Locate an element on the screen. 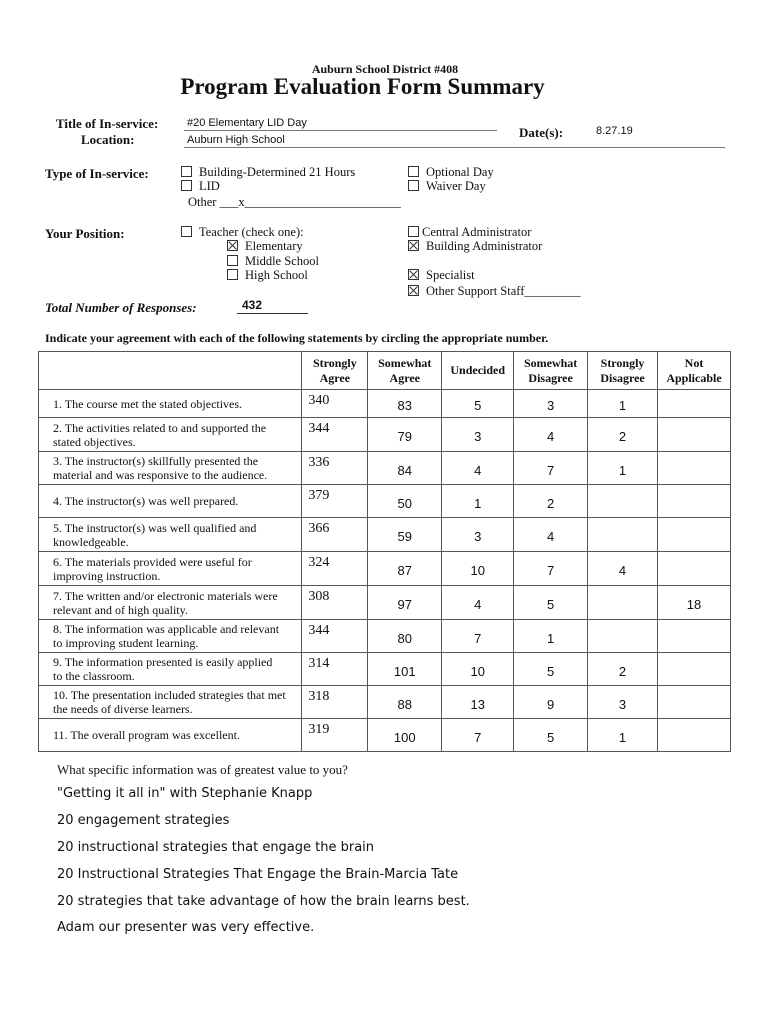  option-label: Elementary is located at coordinates (274, 246).